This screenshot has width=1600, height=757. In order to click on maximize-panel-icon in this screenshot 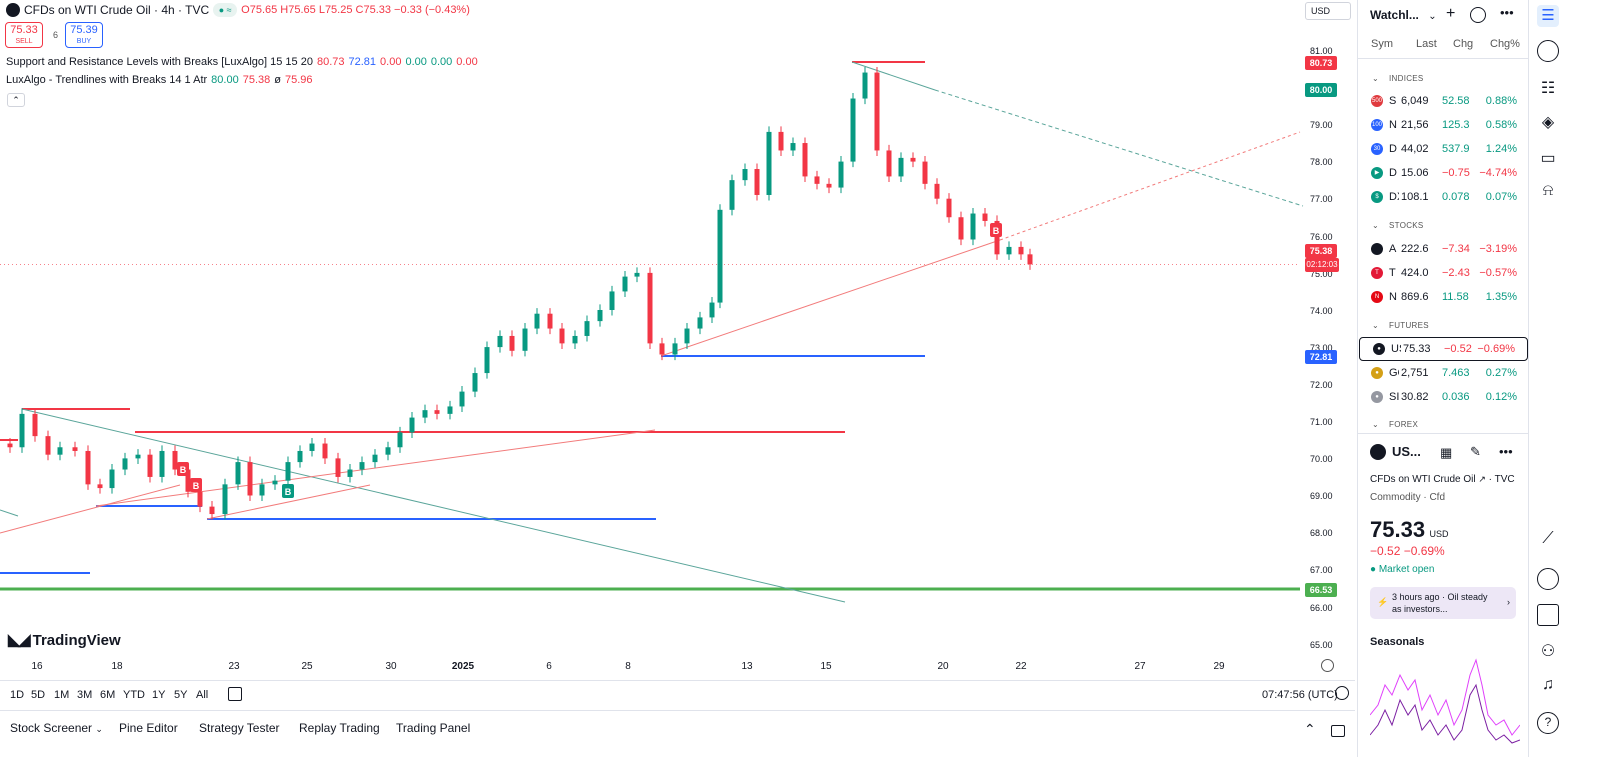, I will do `click(1338, 731)`.